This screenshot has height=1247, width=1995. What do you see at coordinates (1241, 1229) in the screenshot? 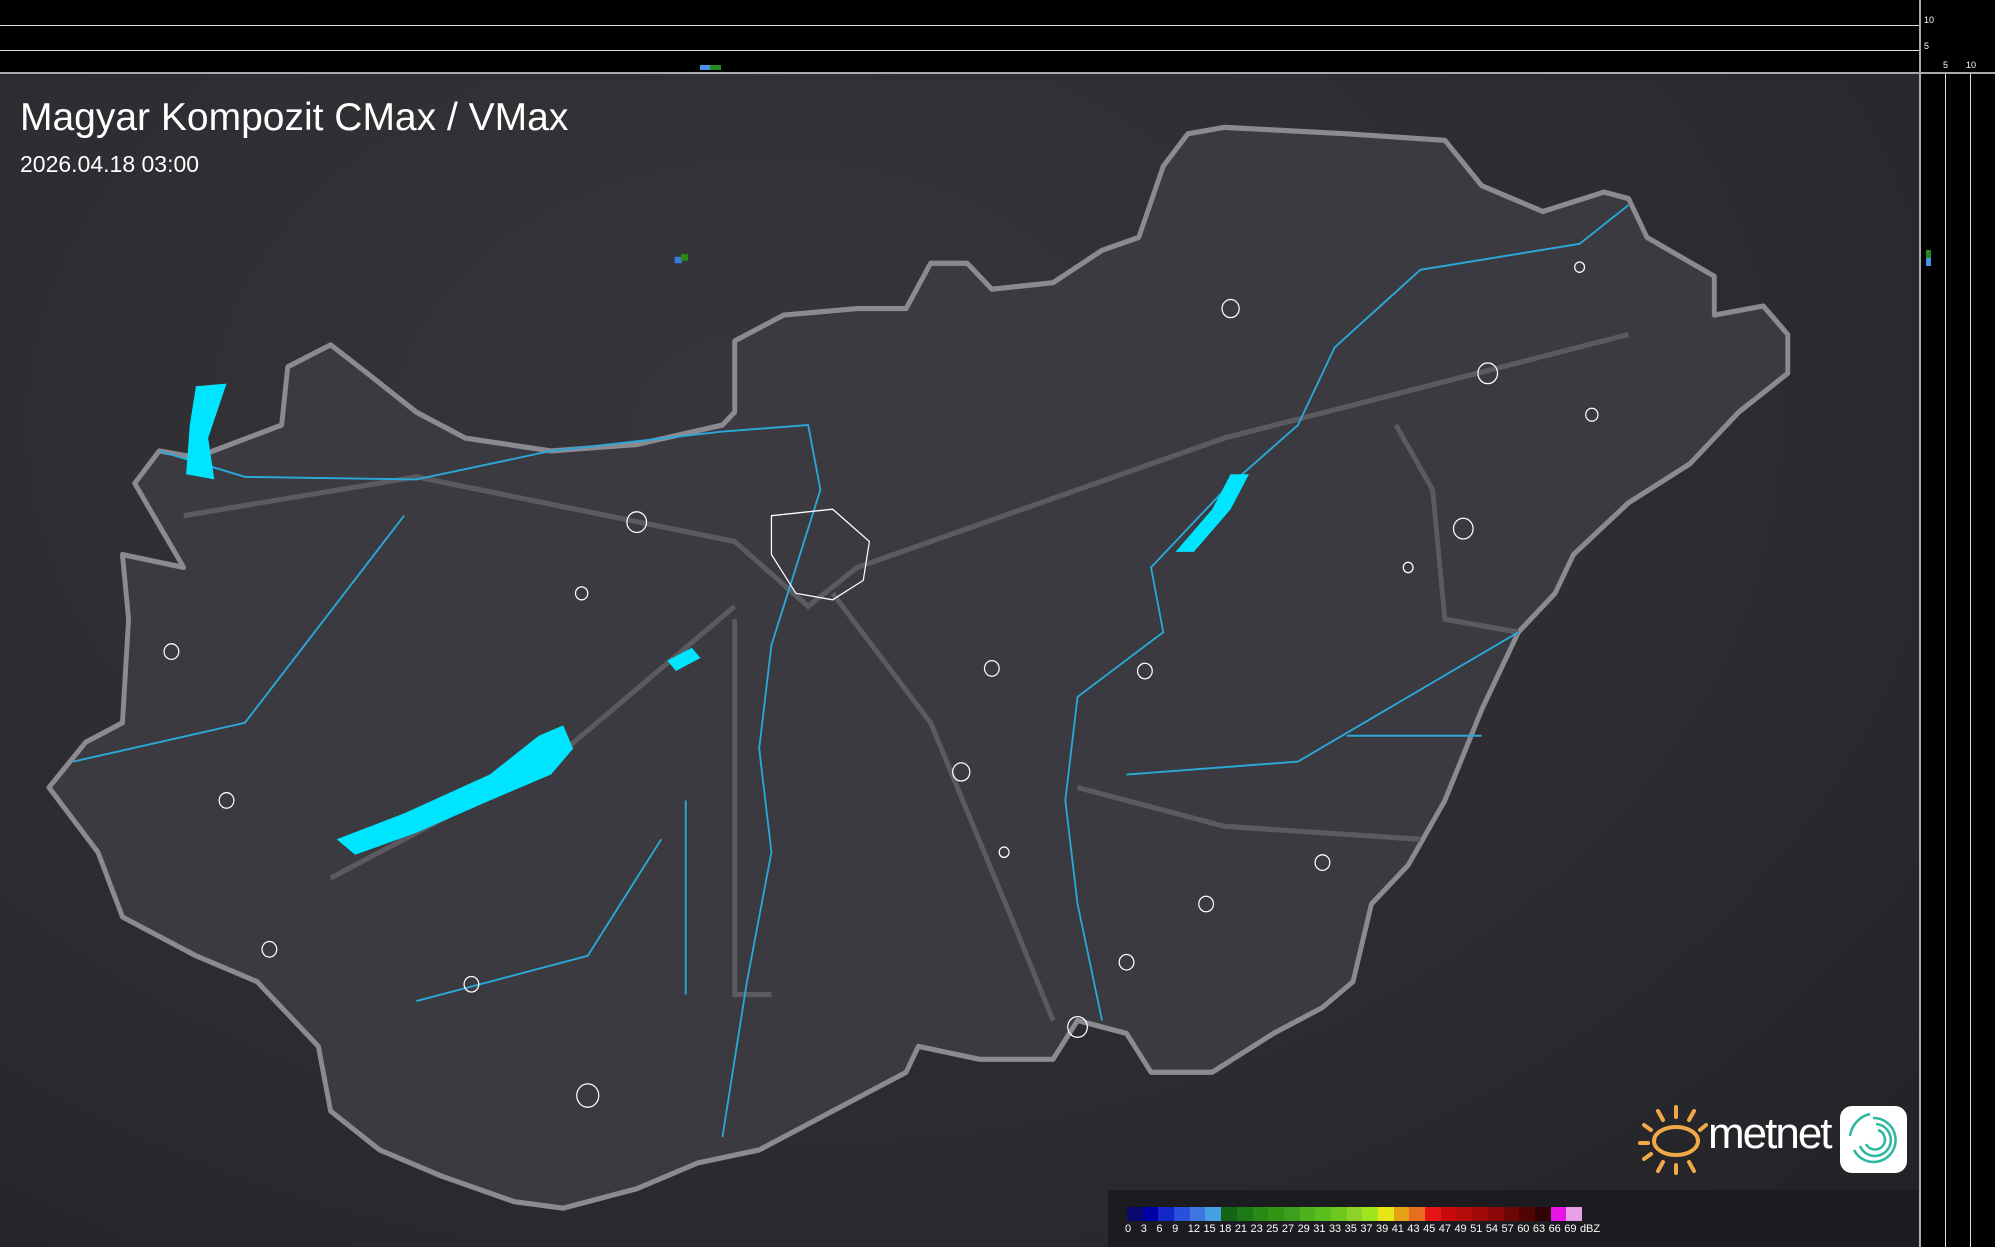
I see `legend-label: 21` at bounding box center [1241, 1229].